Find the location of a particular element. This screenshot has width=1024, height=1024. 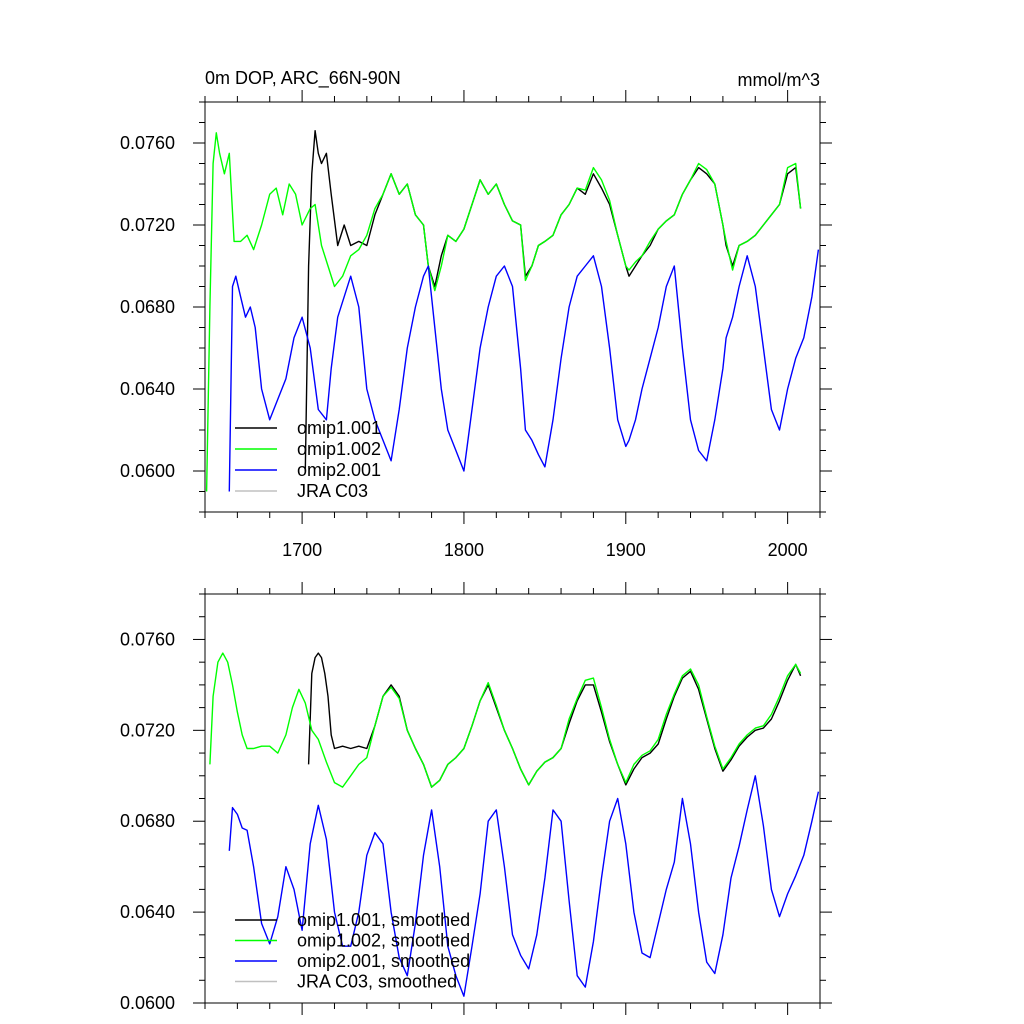

series-line-omip2-001-smoothed is located at coordinates (524, 886).